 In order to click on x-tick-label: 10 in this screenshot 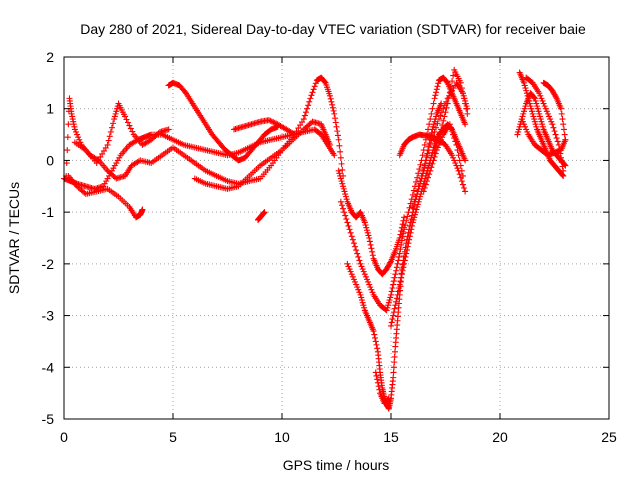, I will do `click(282, 437)`.